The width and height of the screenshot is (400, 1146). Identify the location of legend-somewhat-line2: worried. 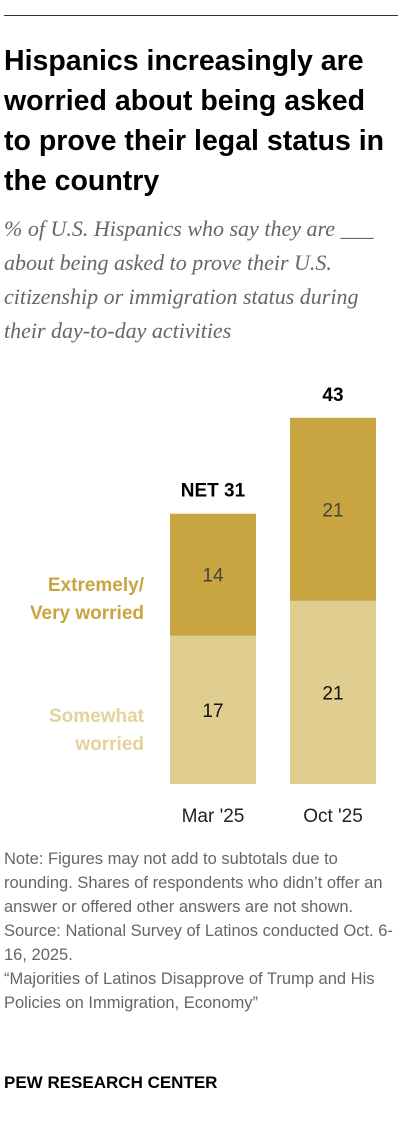
(109, 744).